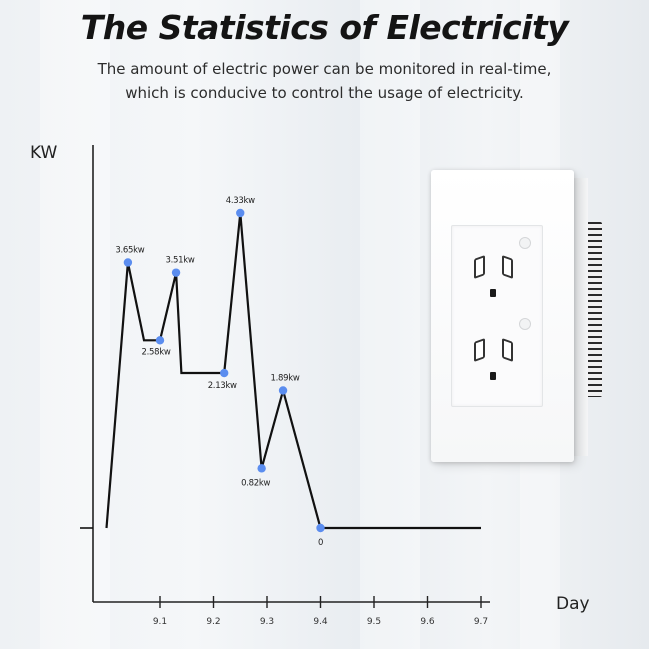  What do you see at coordinates (129, 250) in the screenshot?
I see `data-label: 3.65kw` at bounding box center [129, 250].